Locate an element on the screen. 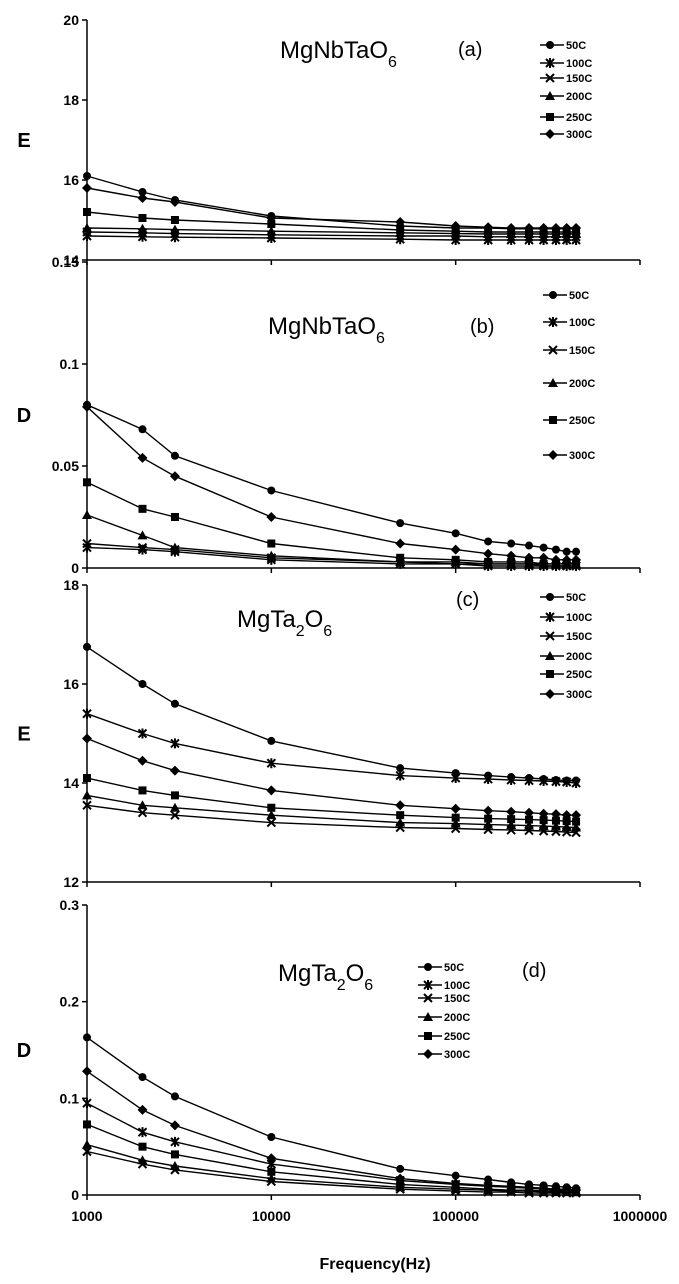 Image resolution: width=679 pixels, height=1284 pixels. x-tick-label: 1000000 is located at coordinates (640, 1216).